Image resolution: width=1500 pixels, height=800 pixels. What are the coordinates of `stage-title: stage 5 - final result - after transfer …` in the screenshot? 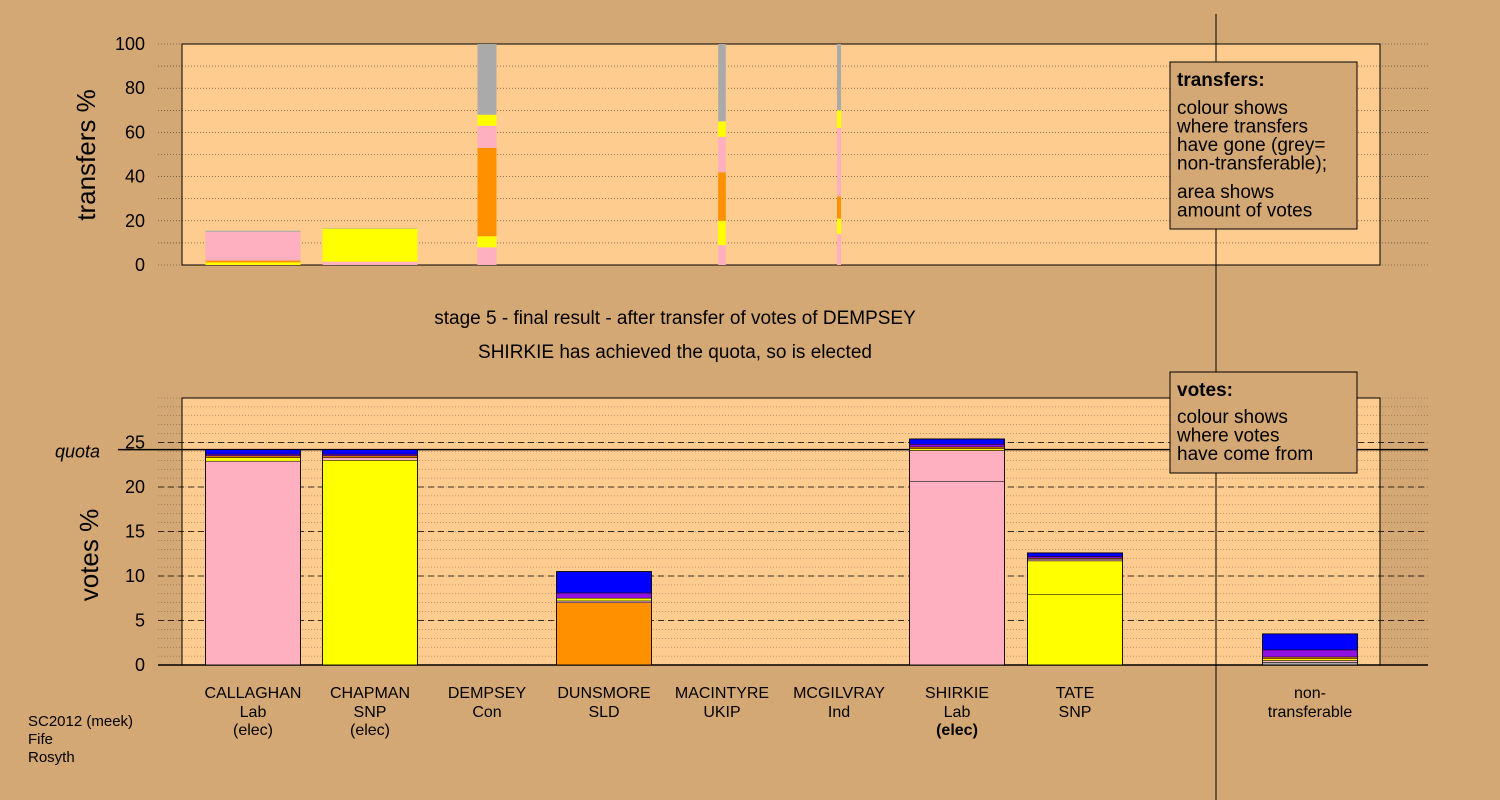 It's located at (675, 318).